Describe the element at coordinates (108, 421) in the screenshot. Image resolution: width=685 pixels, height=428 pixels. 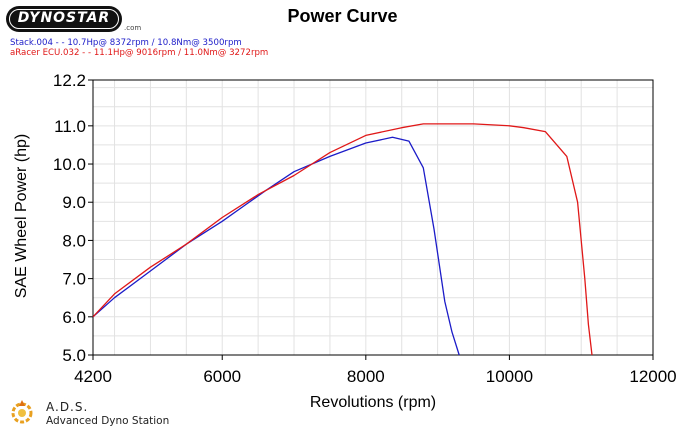
I see `ads-subtitle: Advanced Dyno Station` at that location.